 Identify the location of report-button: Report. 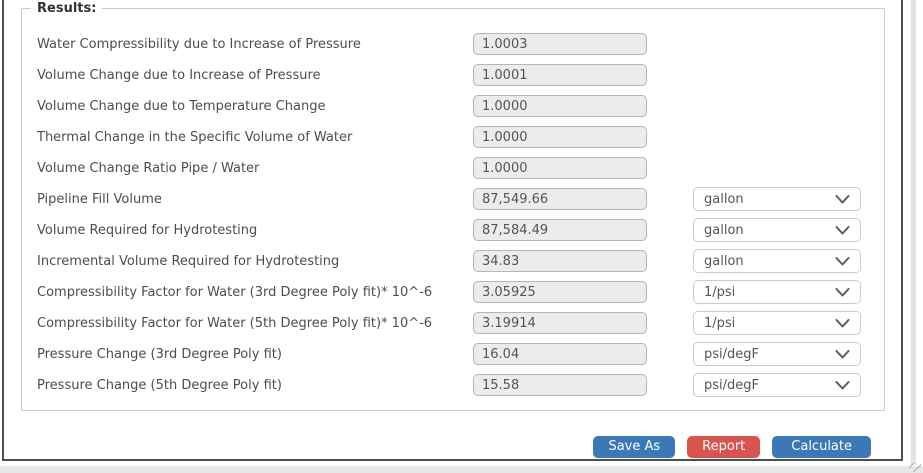
(724, 447).